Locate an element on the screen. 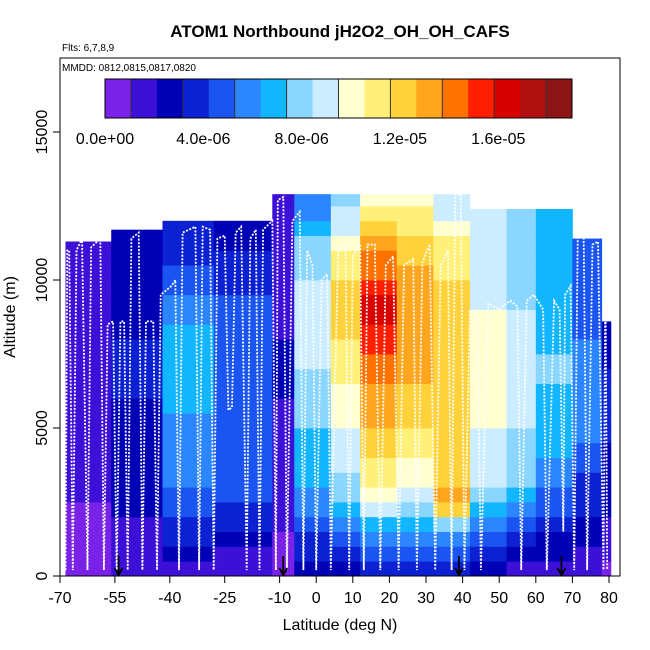 Image resolution: width=650 pixels, height=650 pixels. x-tick-label: 80 is located at coordinates (609, 598).